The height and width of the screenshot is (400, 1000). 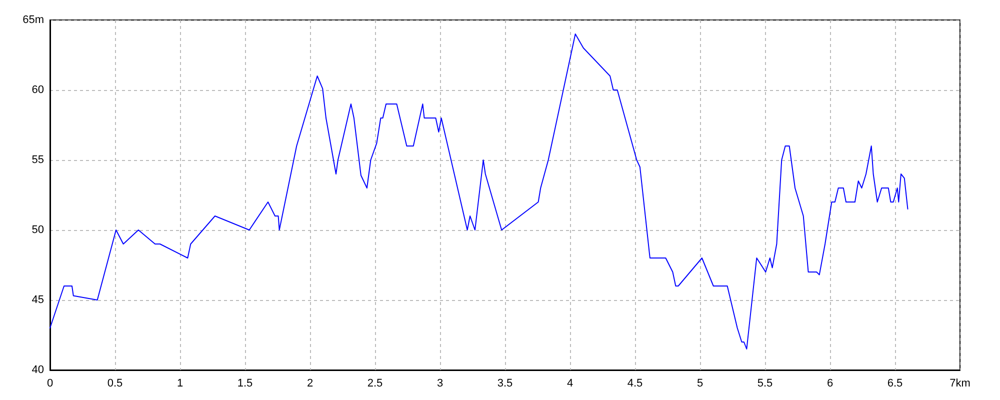 I want to click on x-tick-label: 4, so click(x=570, y=384).